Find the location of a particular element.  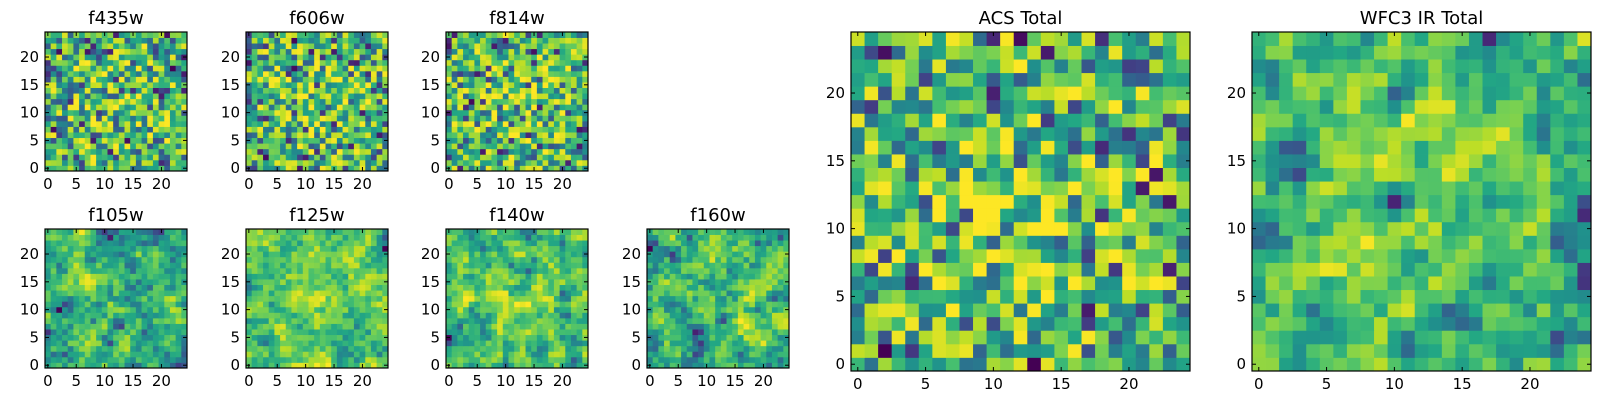

axes-frame is located at coordinates (116, 298).